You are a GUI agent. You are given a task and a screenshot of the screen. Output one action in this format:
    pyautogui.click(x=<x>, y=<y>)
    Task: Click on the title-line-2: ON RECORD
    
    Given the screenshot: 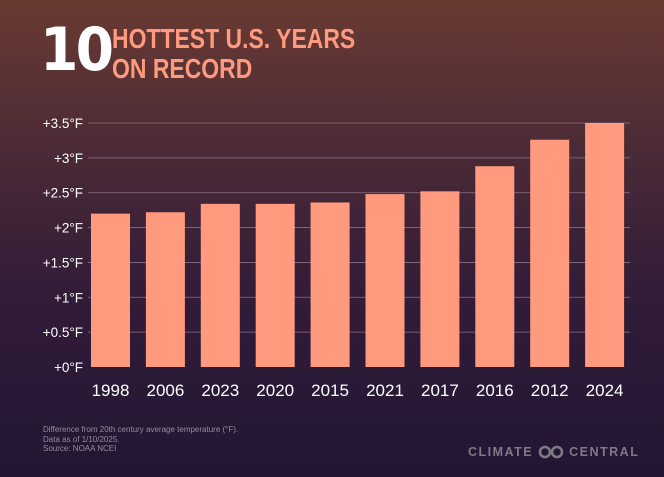 What is the action you would take?
    pyautogui.click(x=182, y=68)
    